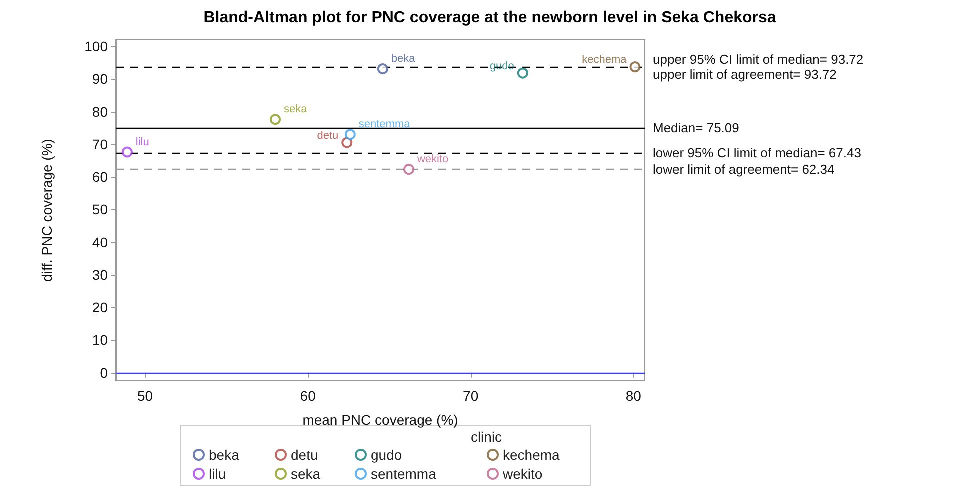 The width and height of the screenshot is (973, 494). Describe the element at coordinates (522, 474) in the screenshot. I see `legend-label: wekito` at that location.